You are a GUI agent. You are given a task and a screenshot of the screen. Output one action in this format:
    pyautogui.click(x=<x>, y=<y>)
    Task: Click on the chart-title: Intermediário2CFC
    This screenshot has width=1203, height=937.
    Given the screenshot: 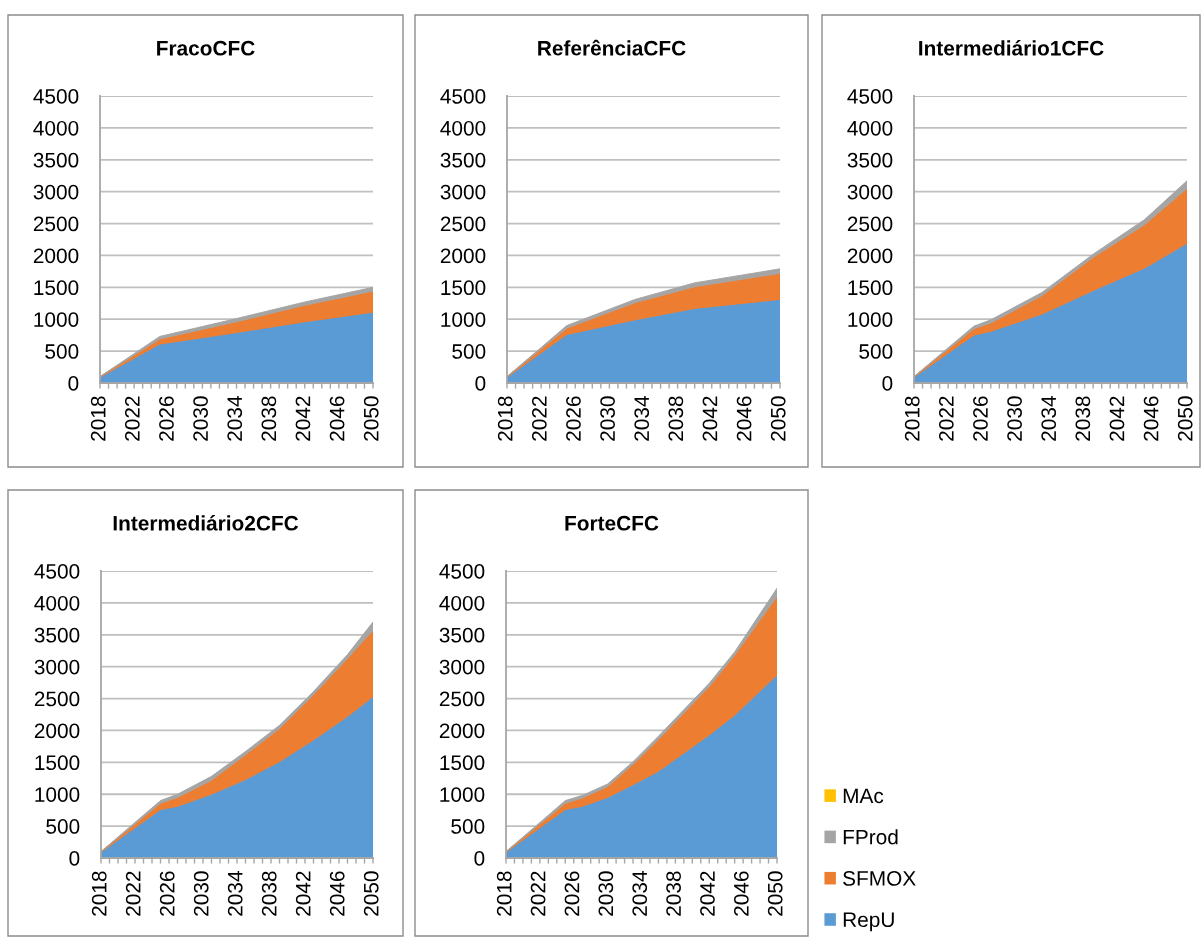 What is the action you would take?
    pyautogui.click(x=206, y=523)
    